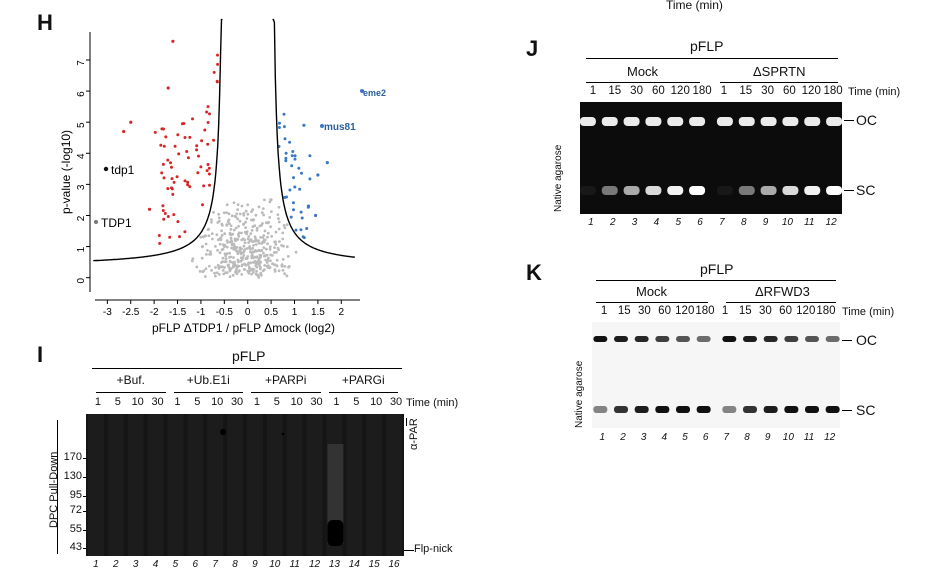 The image size is (932, 581). Describe the element at coordinates (643, 437) in the screenshot. I see `k-lane-3: 3` at that location.